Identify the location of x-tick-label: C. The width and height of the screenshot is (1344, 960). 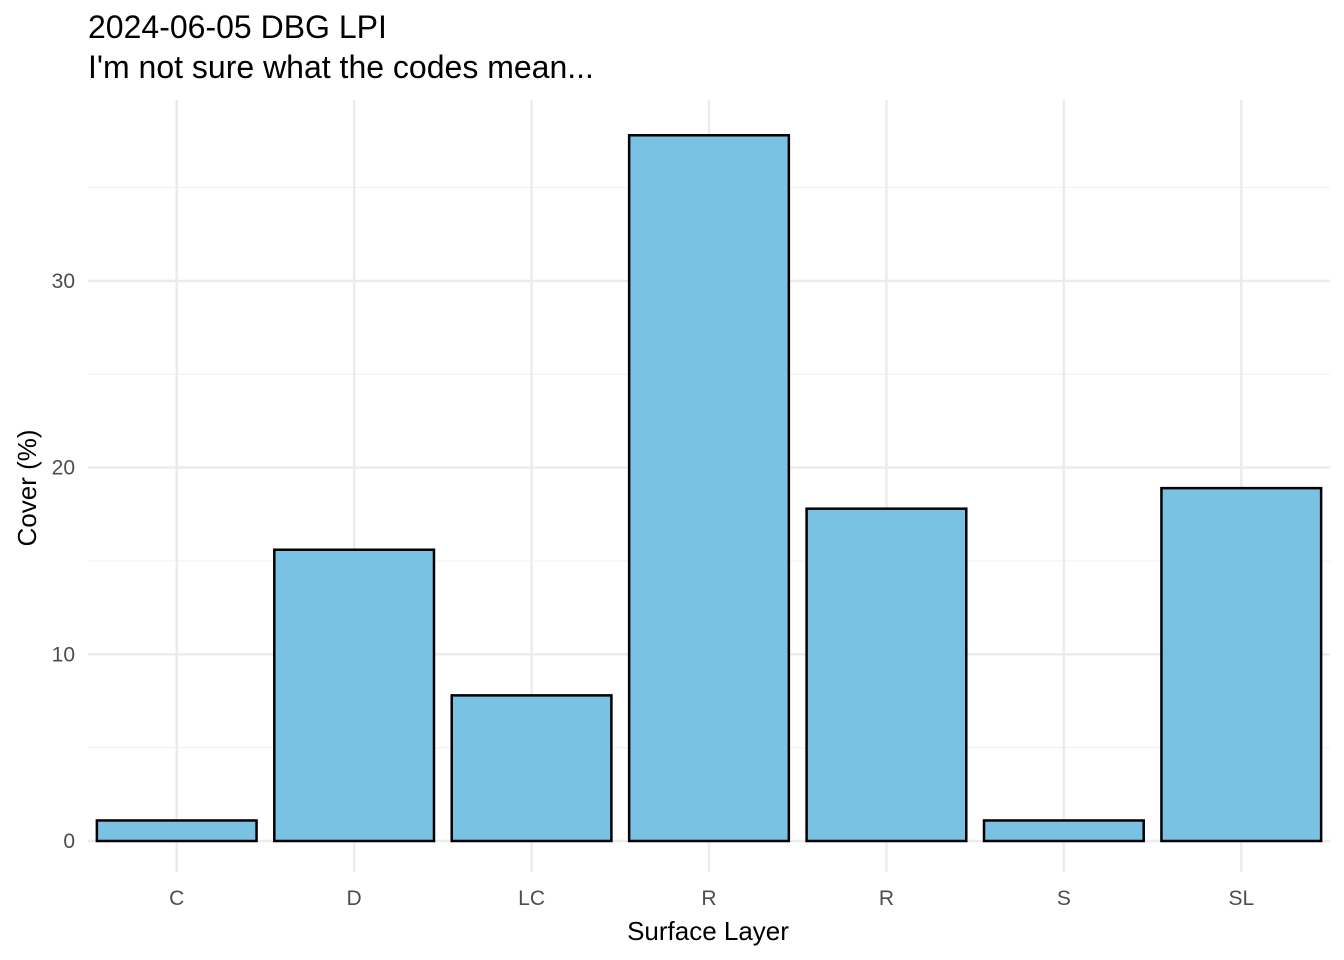
(176, 898).